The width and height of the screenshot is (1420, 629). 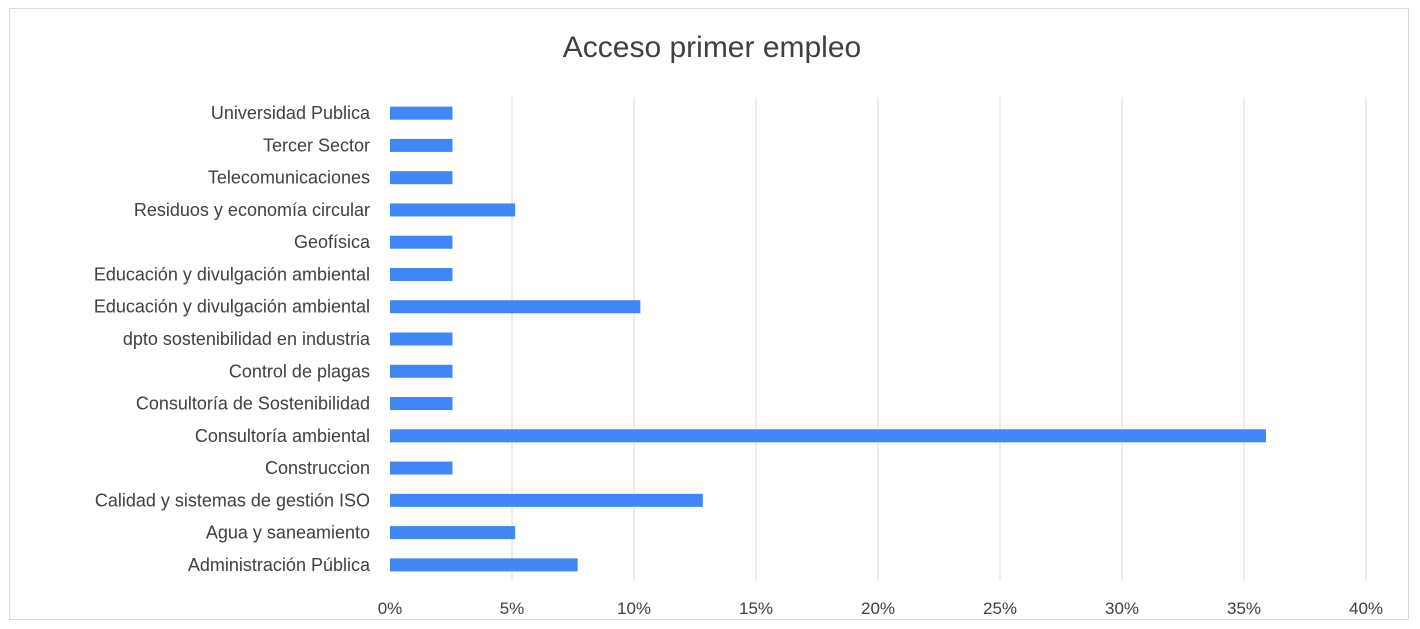 I want to click on category-label: Calidad y sistemas de gestión ISO, so click(x=232, y=500).